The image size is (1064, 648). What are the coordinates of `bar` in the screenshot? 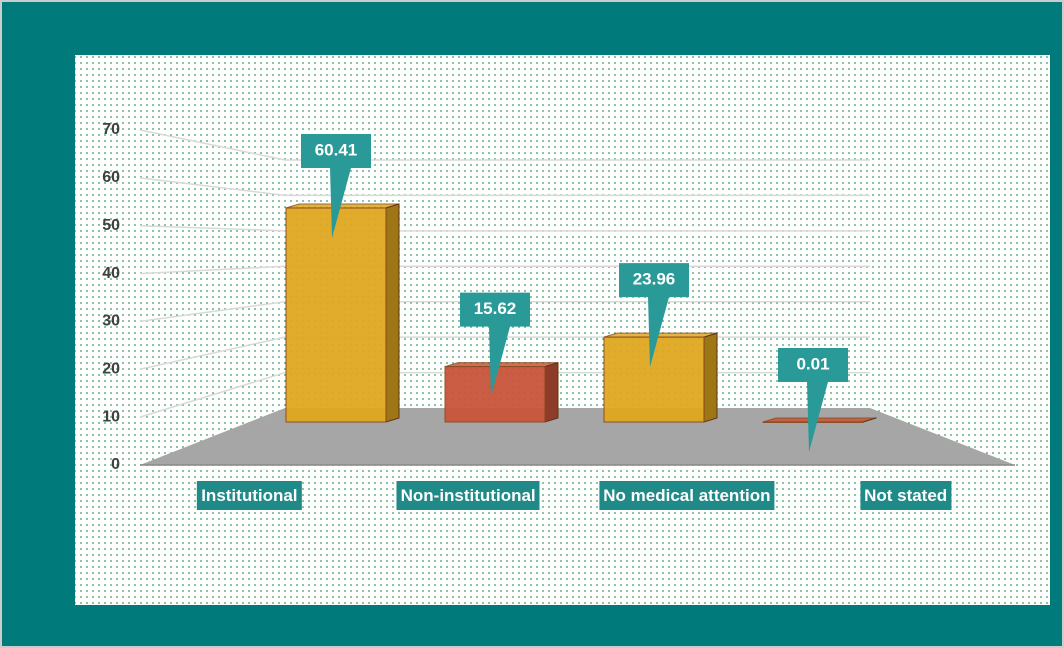 It's located at (336, 315).